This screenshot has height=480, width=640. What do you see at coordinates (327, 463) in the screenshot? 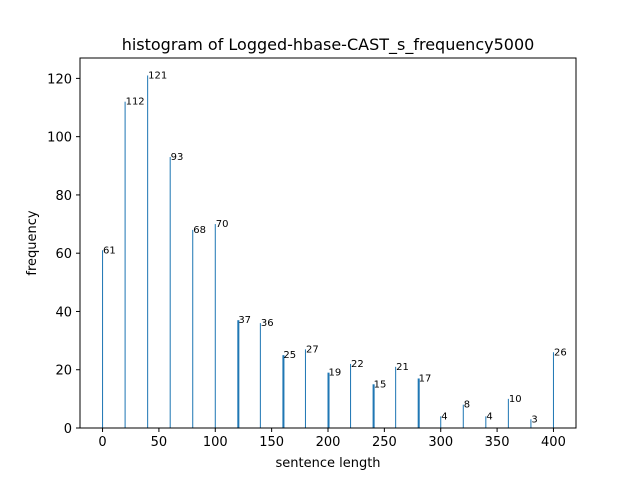
I see `x-axis-label: sentence length` at bounding box center [327, 463].